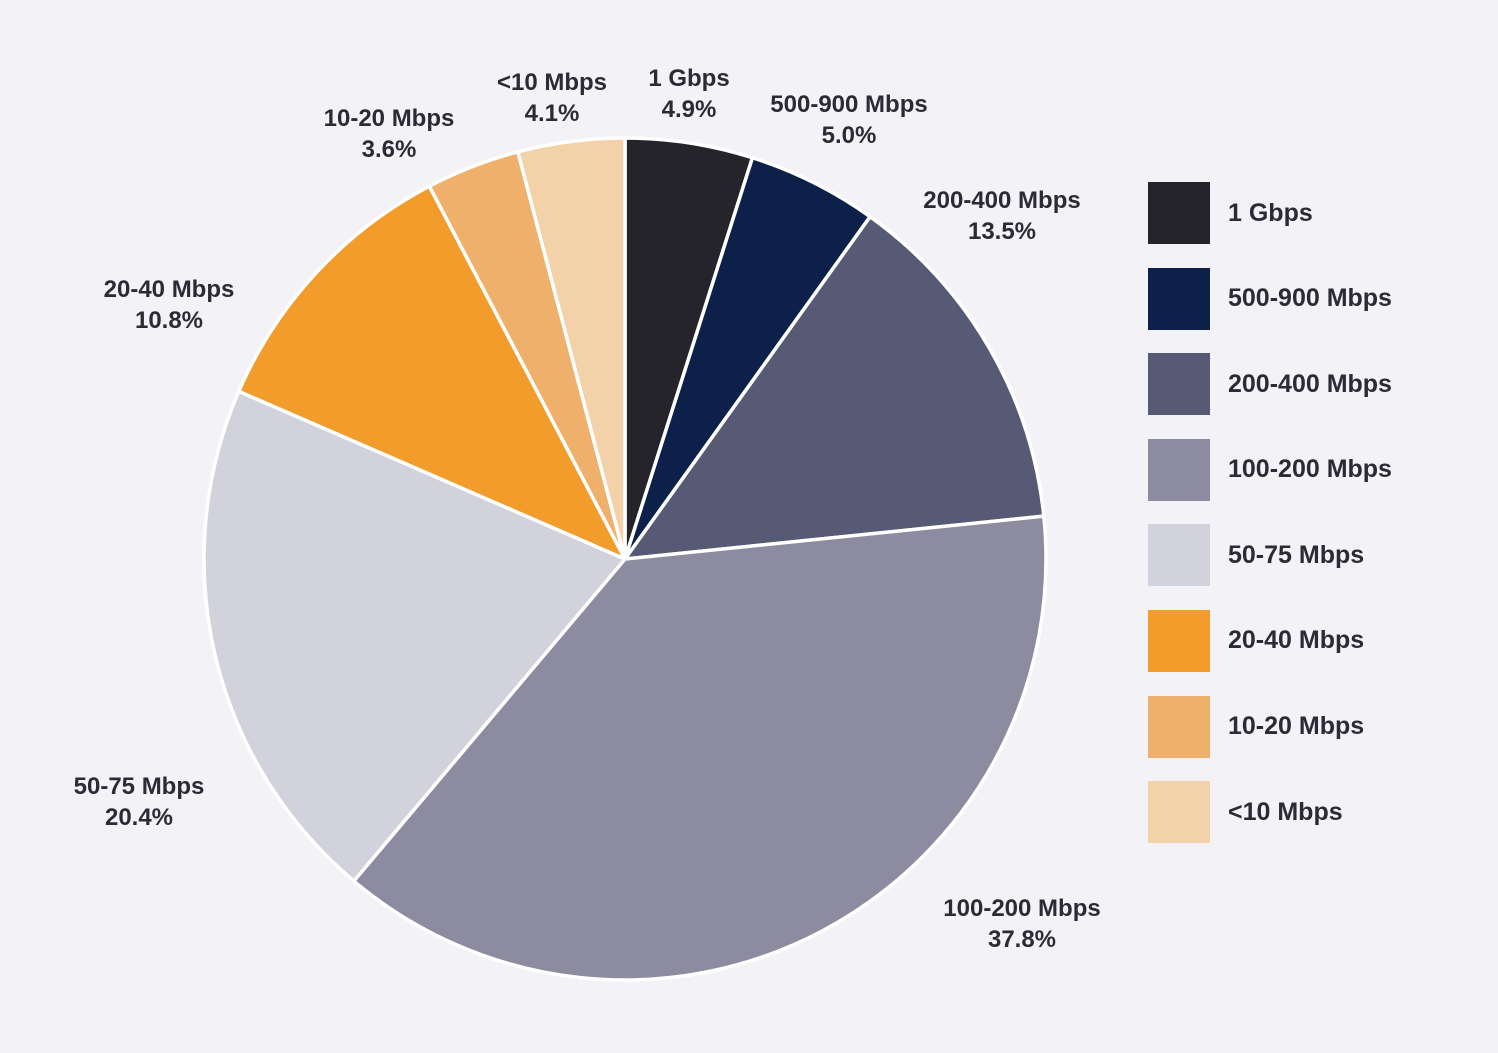 This screenshot has height=1053, width=1498. What do you see at coordinates (688, 78) in the screenshot?
I see `slice-label-1-gbps: 1 Gbps` at bounding box center [688, 78].